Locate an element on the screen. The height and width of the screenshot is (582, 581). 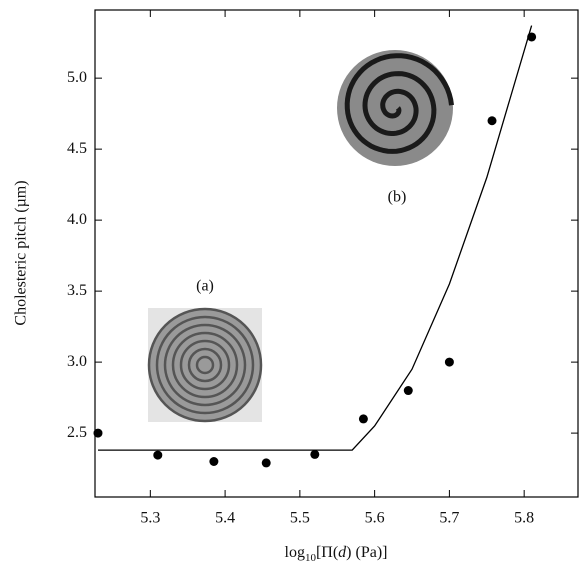
ring is located at coordinates (205, 365).